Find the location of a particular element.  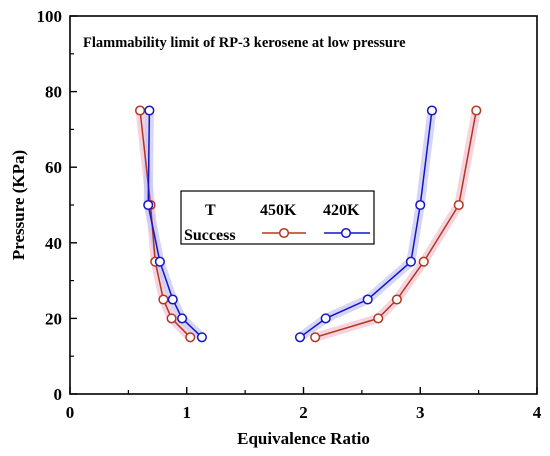

line-450K-rich is located at coordinates (396, 224).